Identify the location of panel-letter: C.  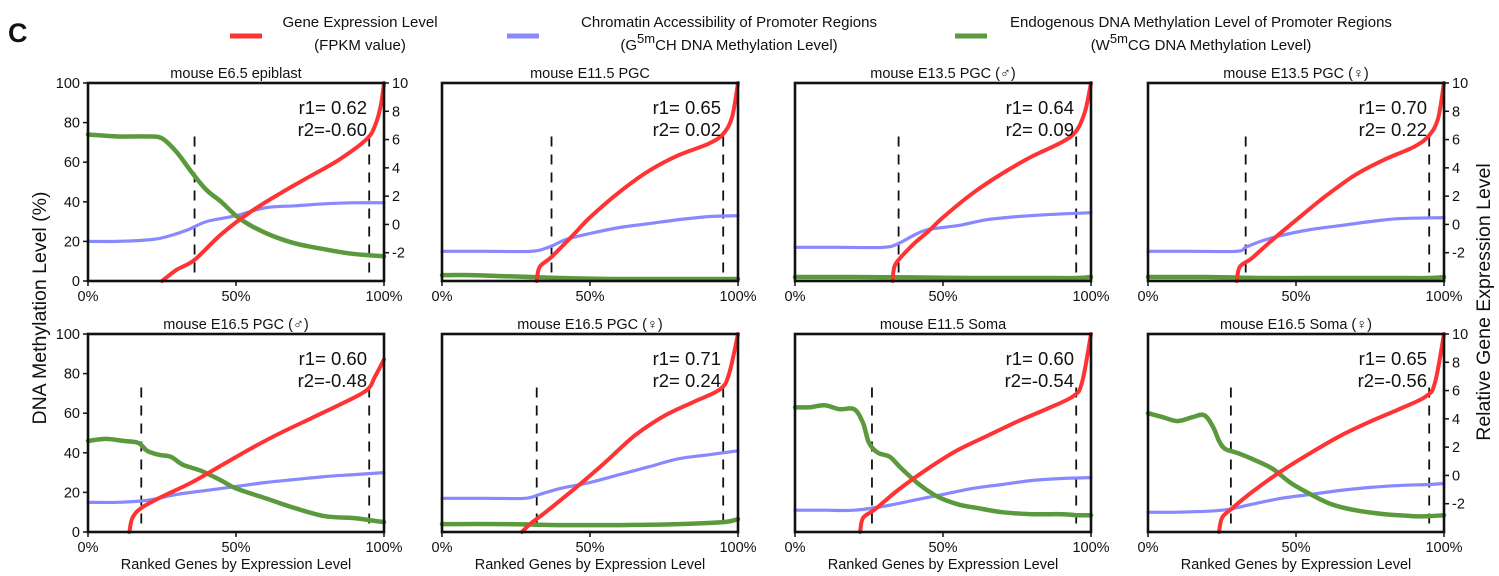
(18, 33).